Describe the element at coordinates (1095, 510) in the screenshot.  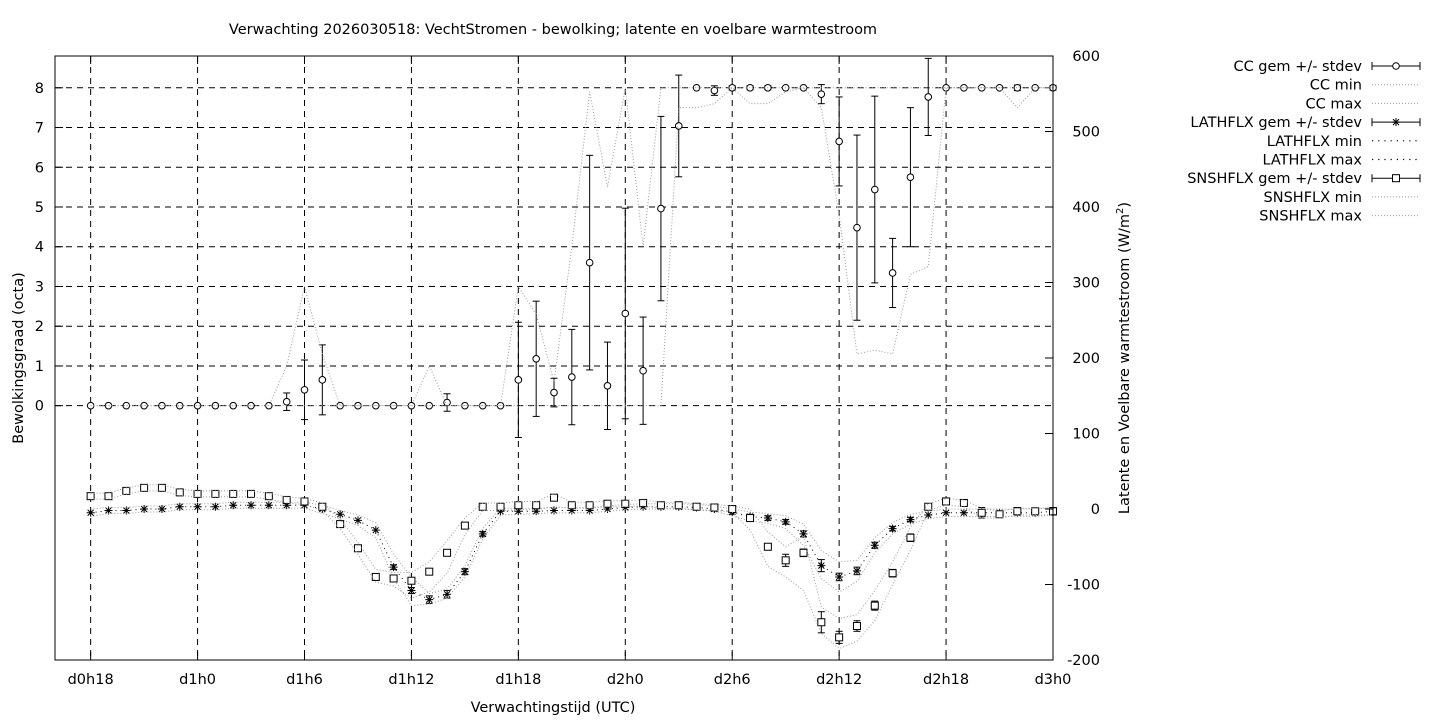
I see `y-right-tick-label: 0` at that location.